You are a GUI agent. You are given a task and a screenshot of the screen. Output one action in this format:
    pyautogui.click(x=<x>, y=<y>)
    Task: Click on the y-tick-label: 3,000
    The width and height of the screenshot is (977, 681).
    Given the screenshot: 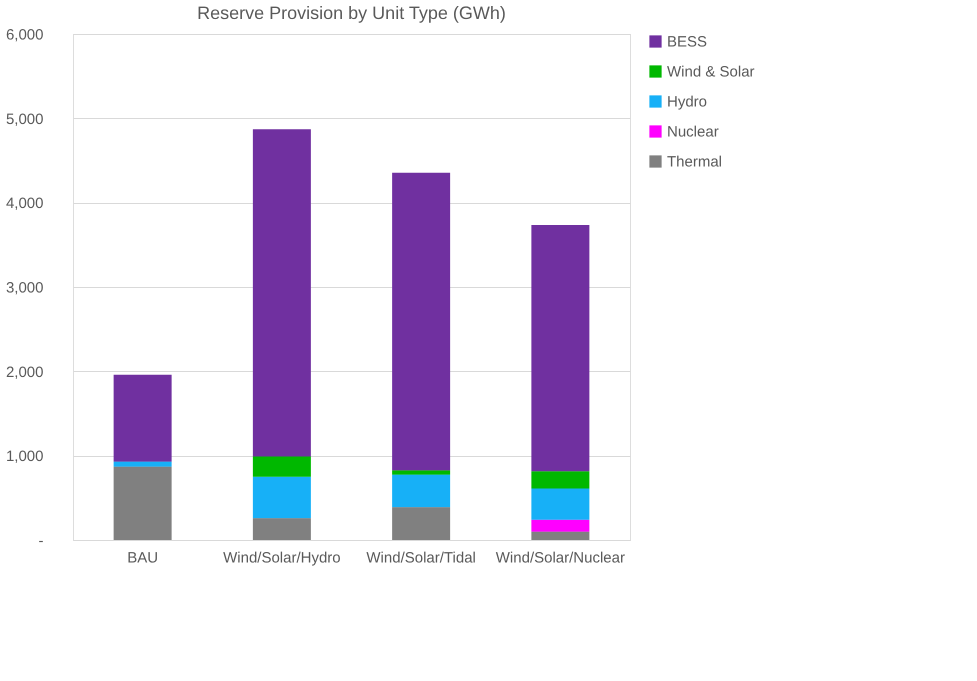 What is the action you would take?
    pyautogui.click(x=25, y=288)
    